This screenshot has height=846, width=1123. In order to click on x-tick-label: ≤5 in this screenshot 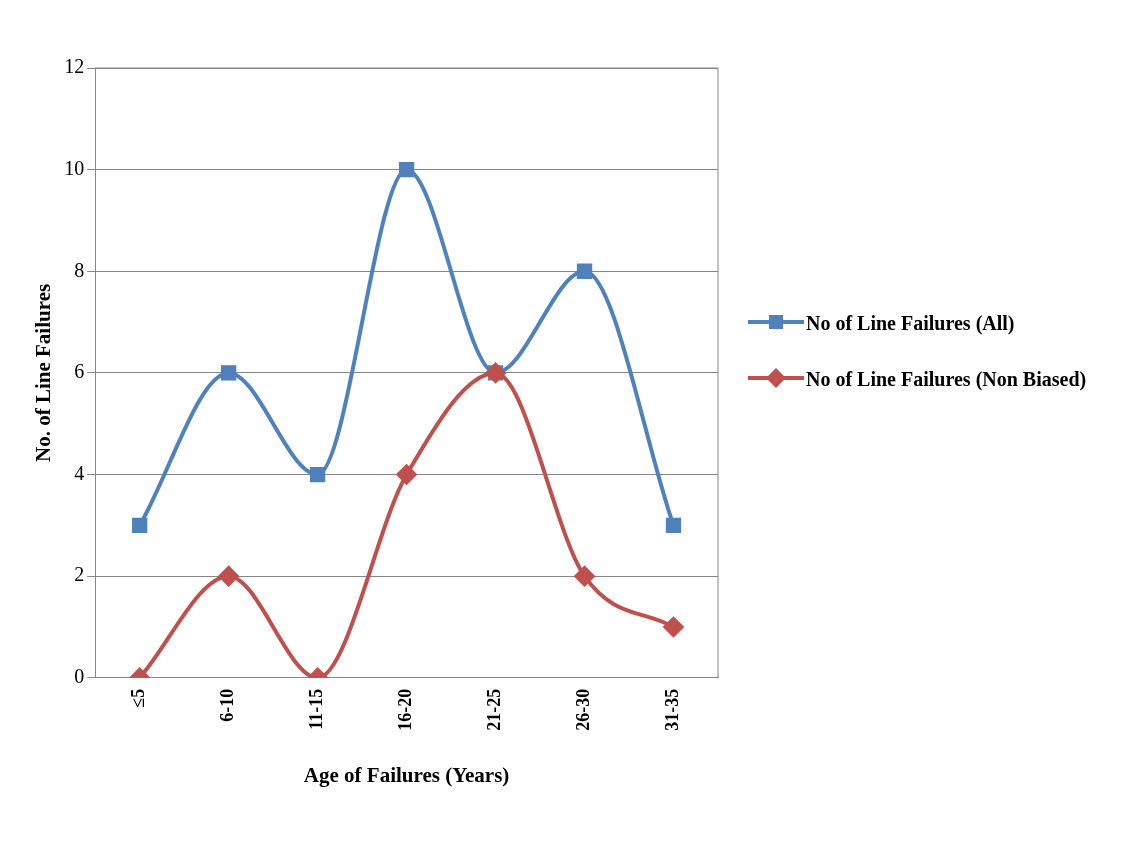, I will do `click(138, 698)`.